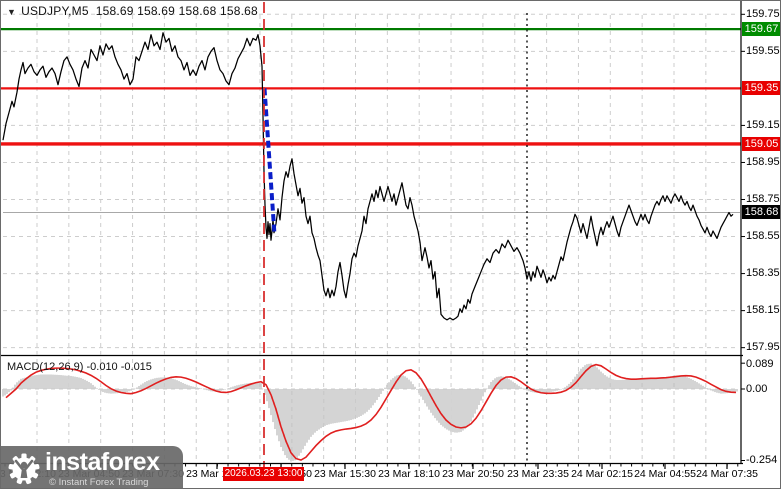 The height and width of the screenshot is (489, 781). Describe the element at coordinates (99, 482) in the screenshot. I see `watermark-copyright: © Instant Forex Trading` at that location.